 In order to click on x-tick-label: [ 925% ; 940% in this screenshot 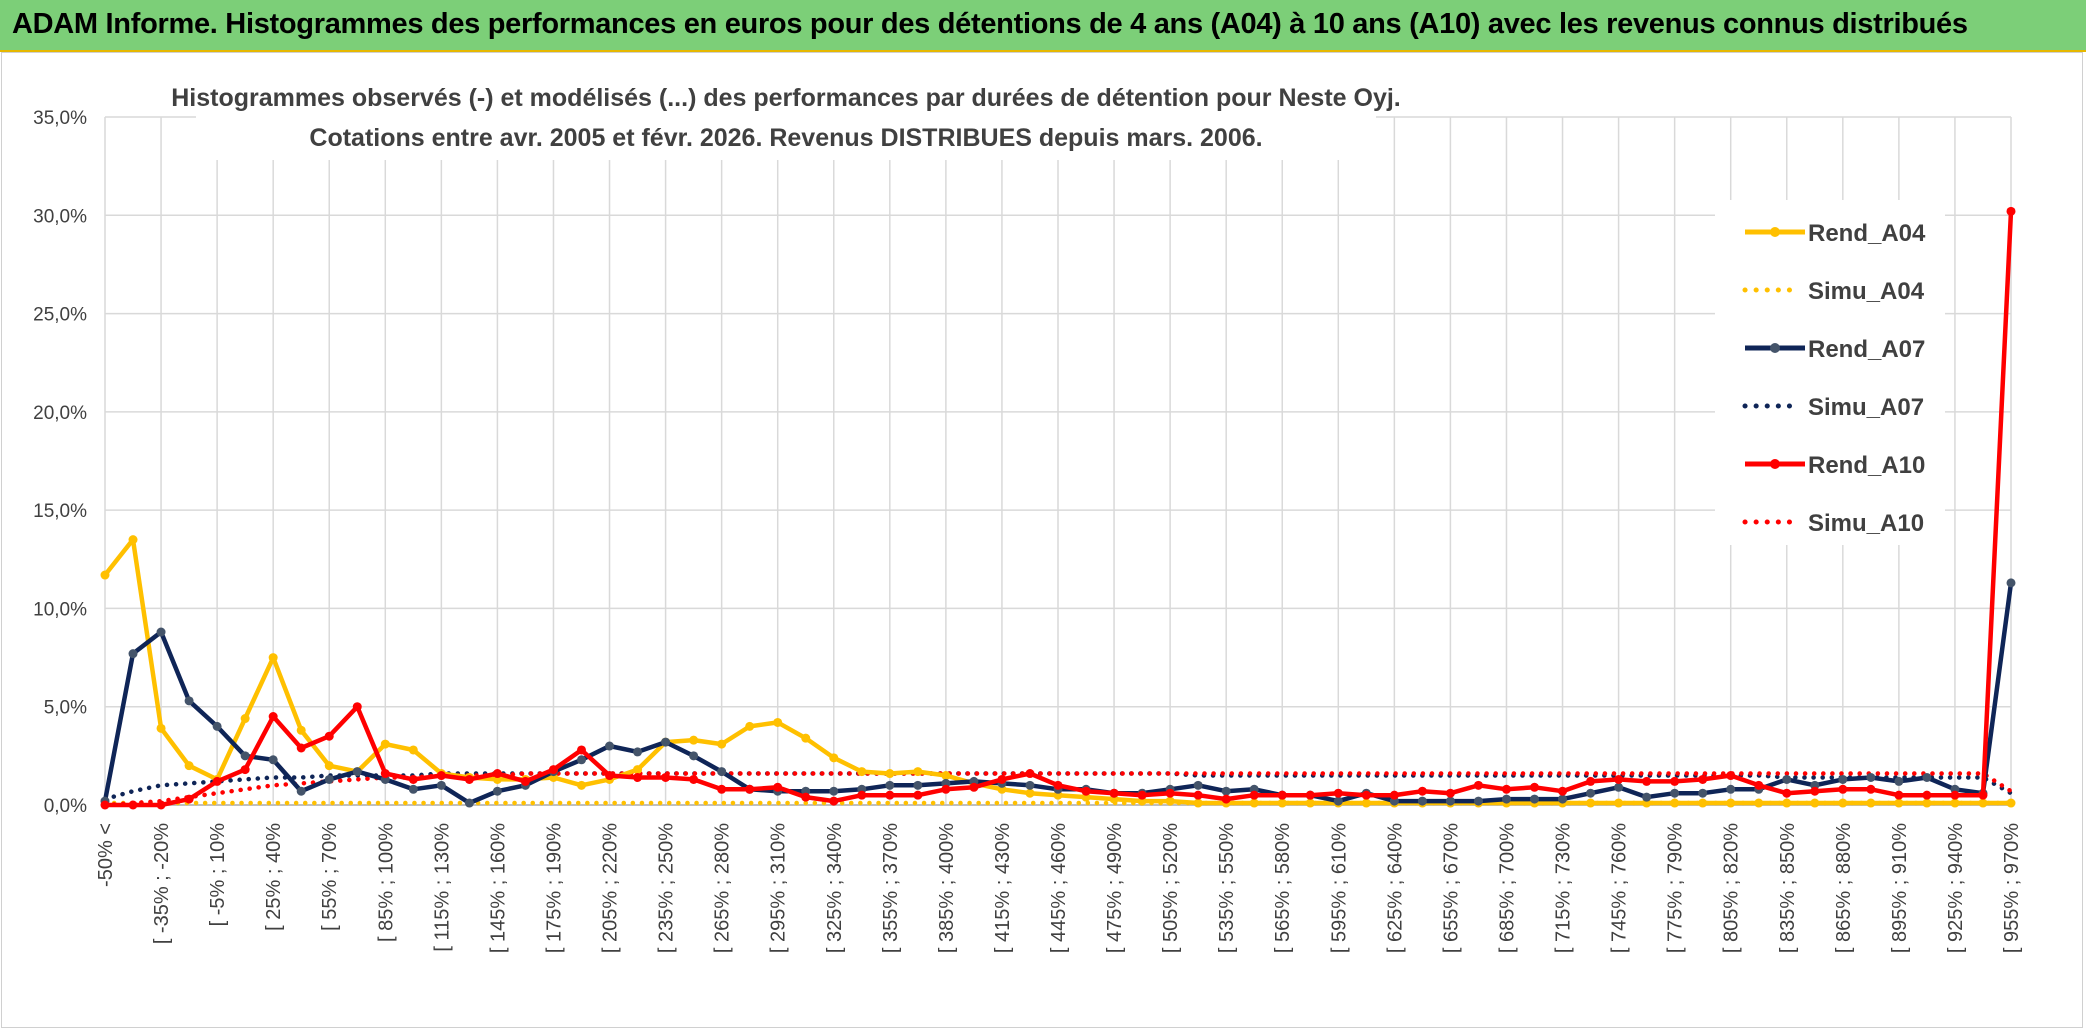, I will do `click(1956, 888)`.